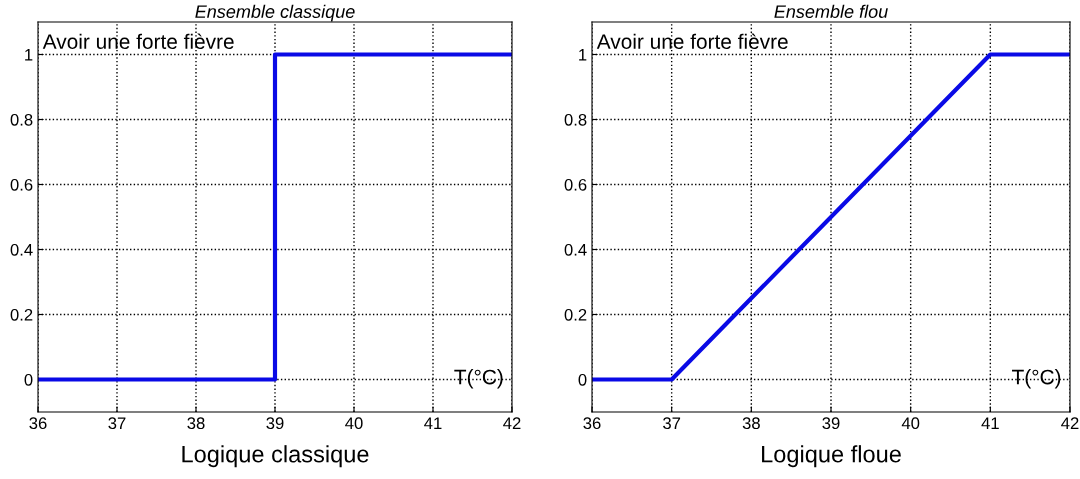  I want to click on chart-title: Ensemble classique, so click(275, 13).